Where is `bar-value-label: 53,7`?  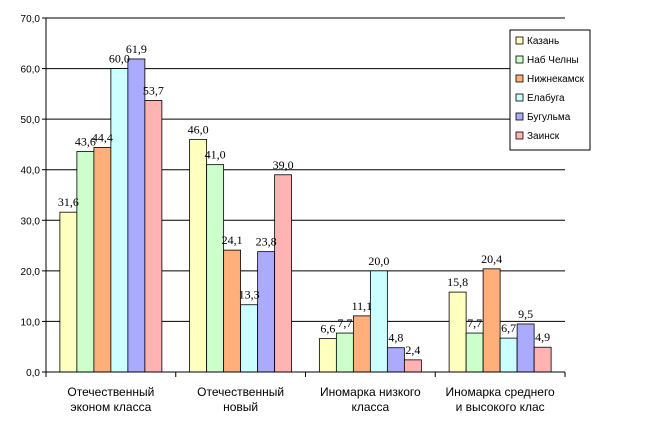
bar-value-label: 53,7 is located at coordinates (153, 90).